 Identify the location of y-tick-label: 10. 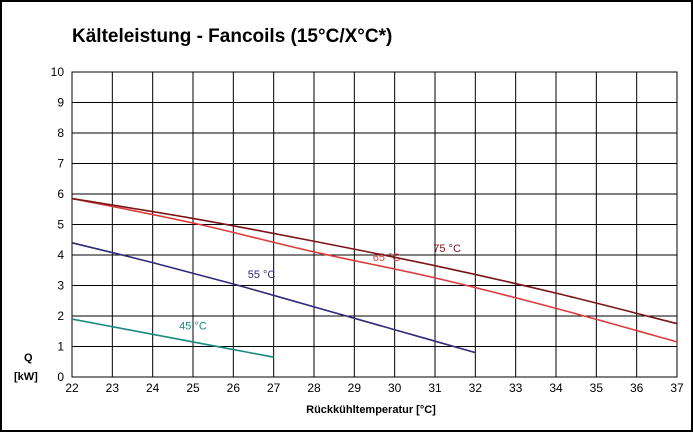
(58, 72).